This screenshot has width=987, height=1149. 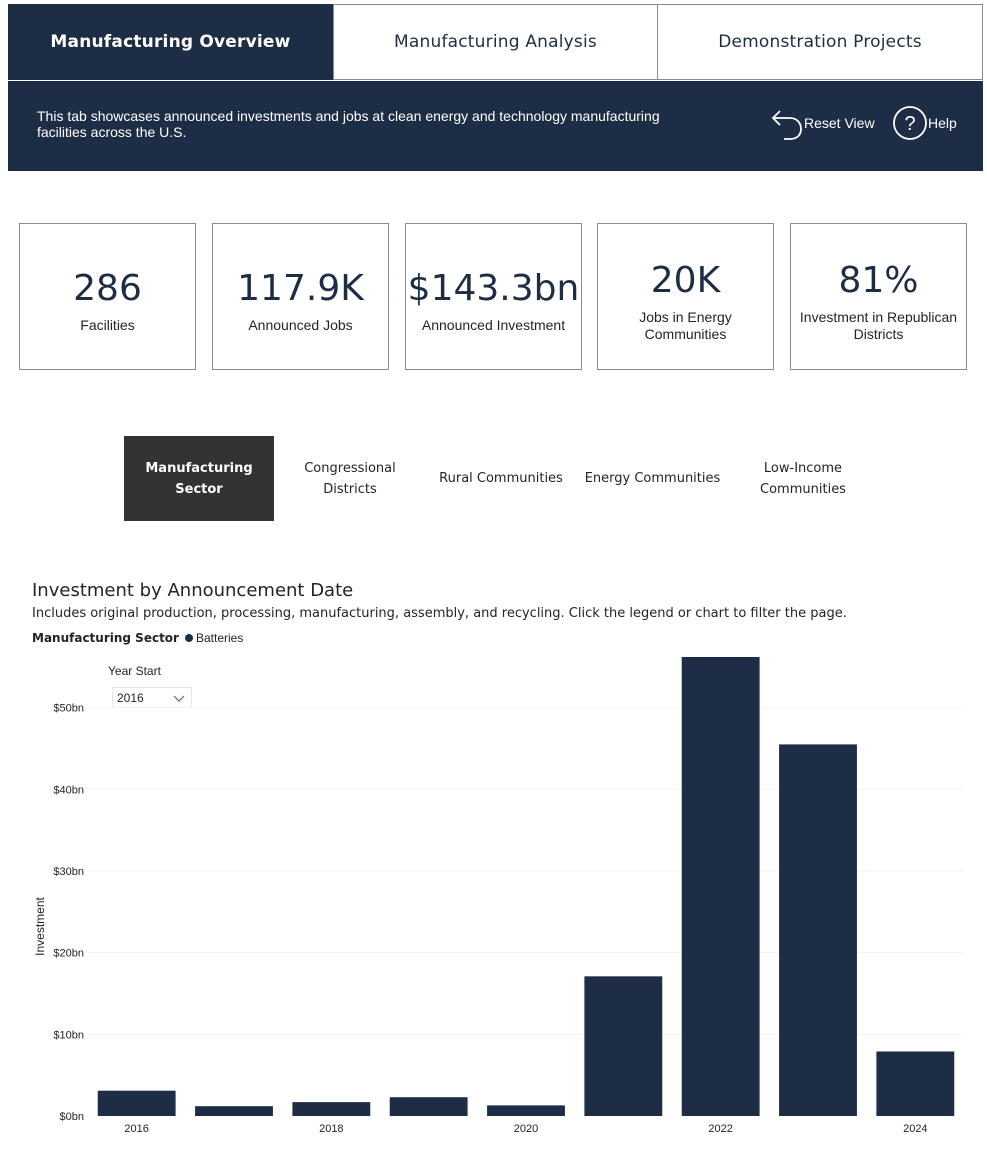 I want to click on kpi-value: 117.9K, so click(x=300, y=288).